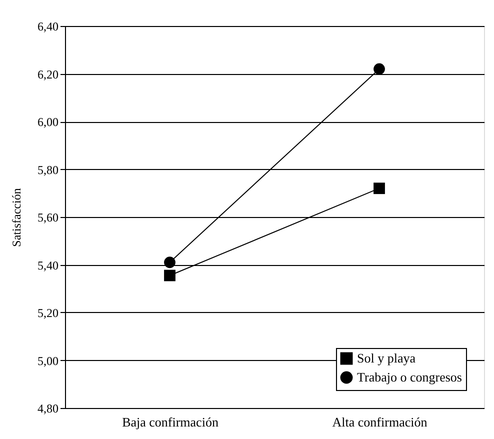 Image resolution: width=494 pixels, height=439 pixels. I want to click on y-axis-title: Satisfacción, so click(17, 217).